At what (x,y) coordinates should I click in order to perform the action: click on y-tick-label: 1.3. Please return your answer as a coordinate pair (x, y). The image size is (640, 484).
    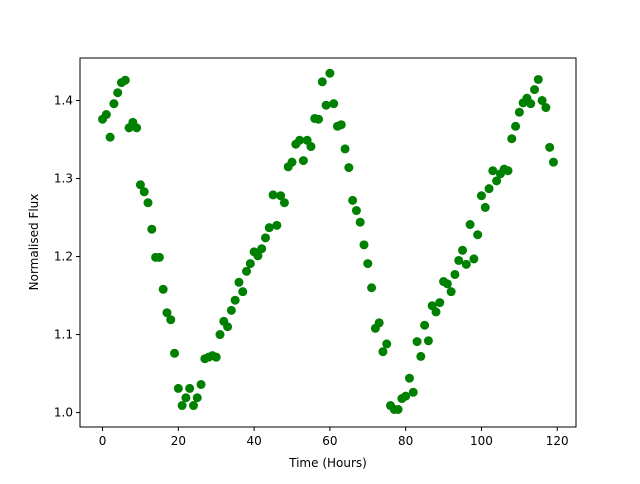
    Looking at the image, I should click on (63, 179).